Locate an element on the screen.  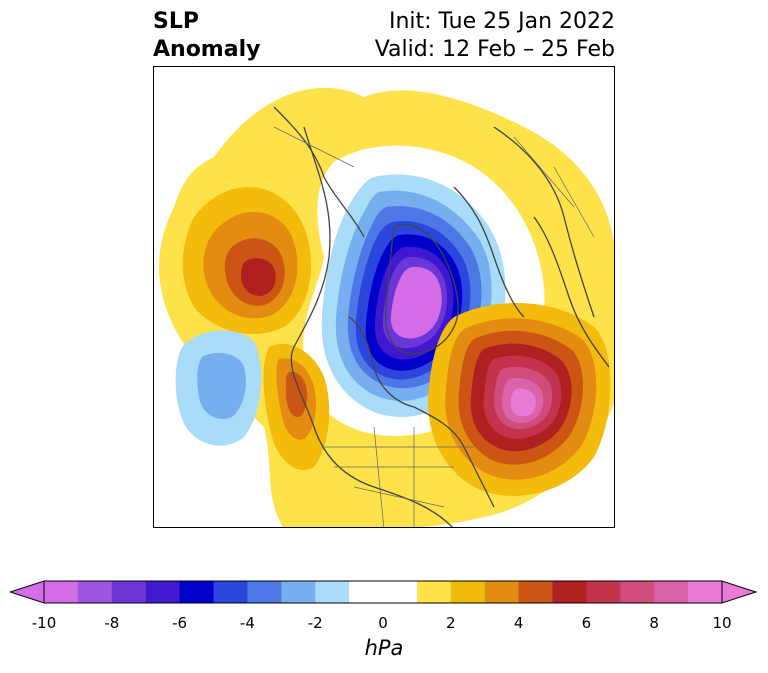
colorbar-tick-label: 8 is located at coordinates (654, 623).